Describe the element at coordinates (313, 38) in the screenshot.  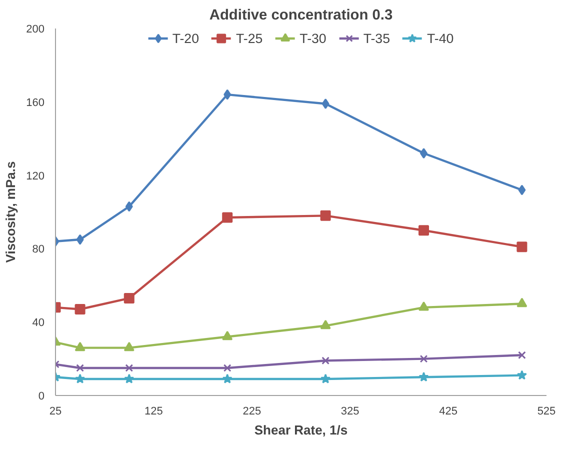
I see `legend-label: T-30` at that location.